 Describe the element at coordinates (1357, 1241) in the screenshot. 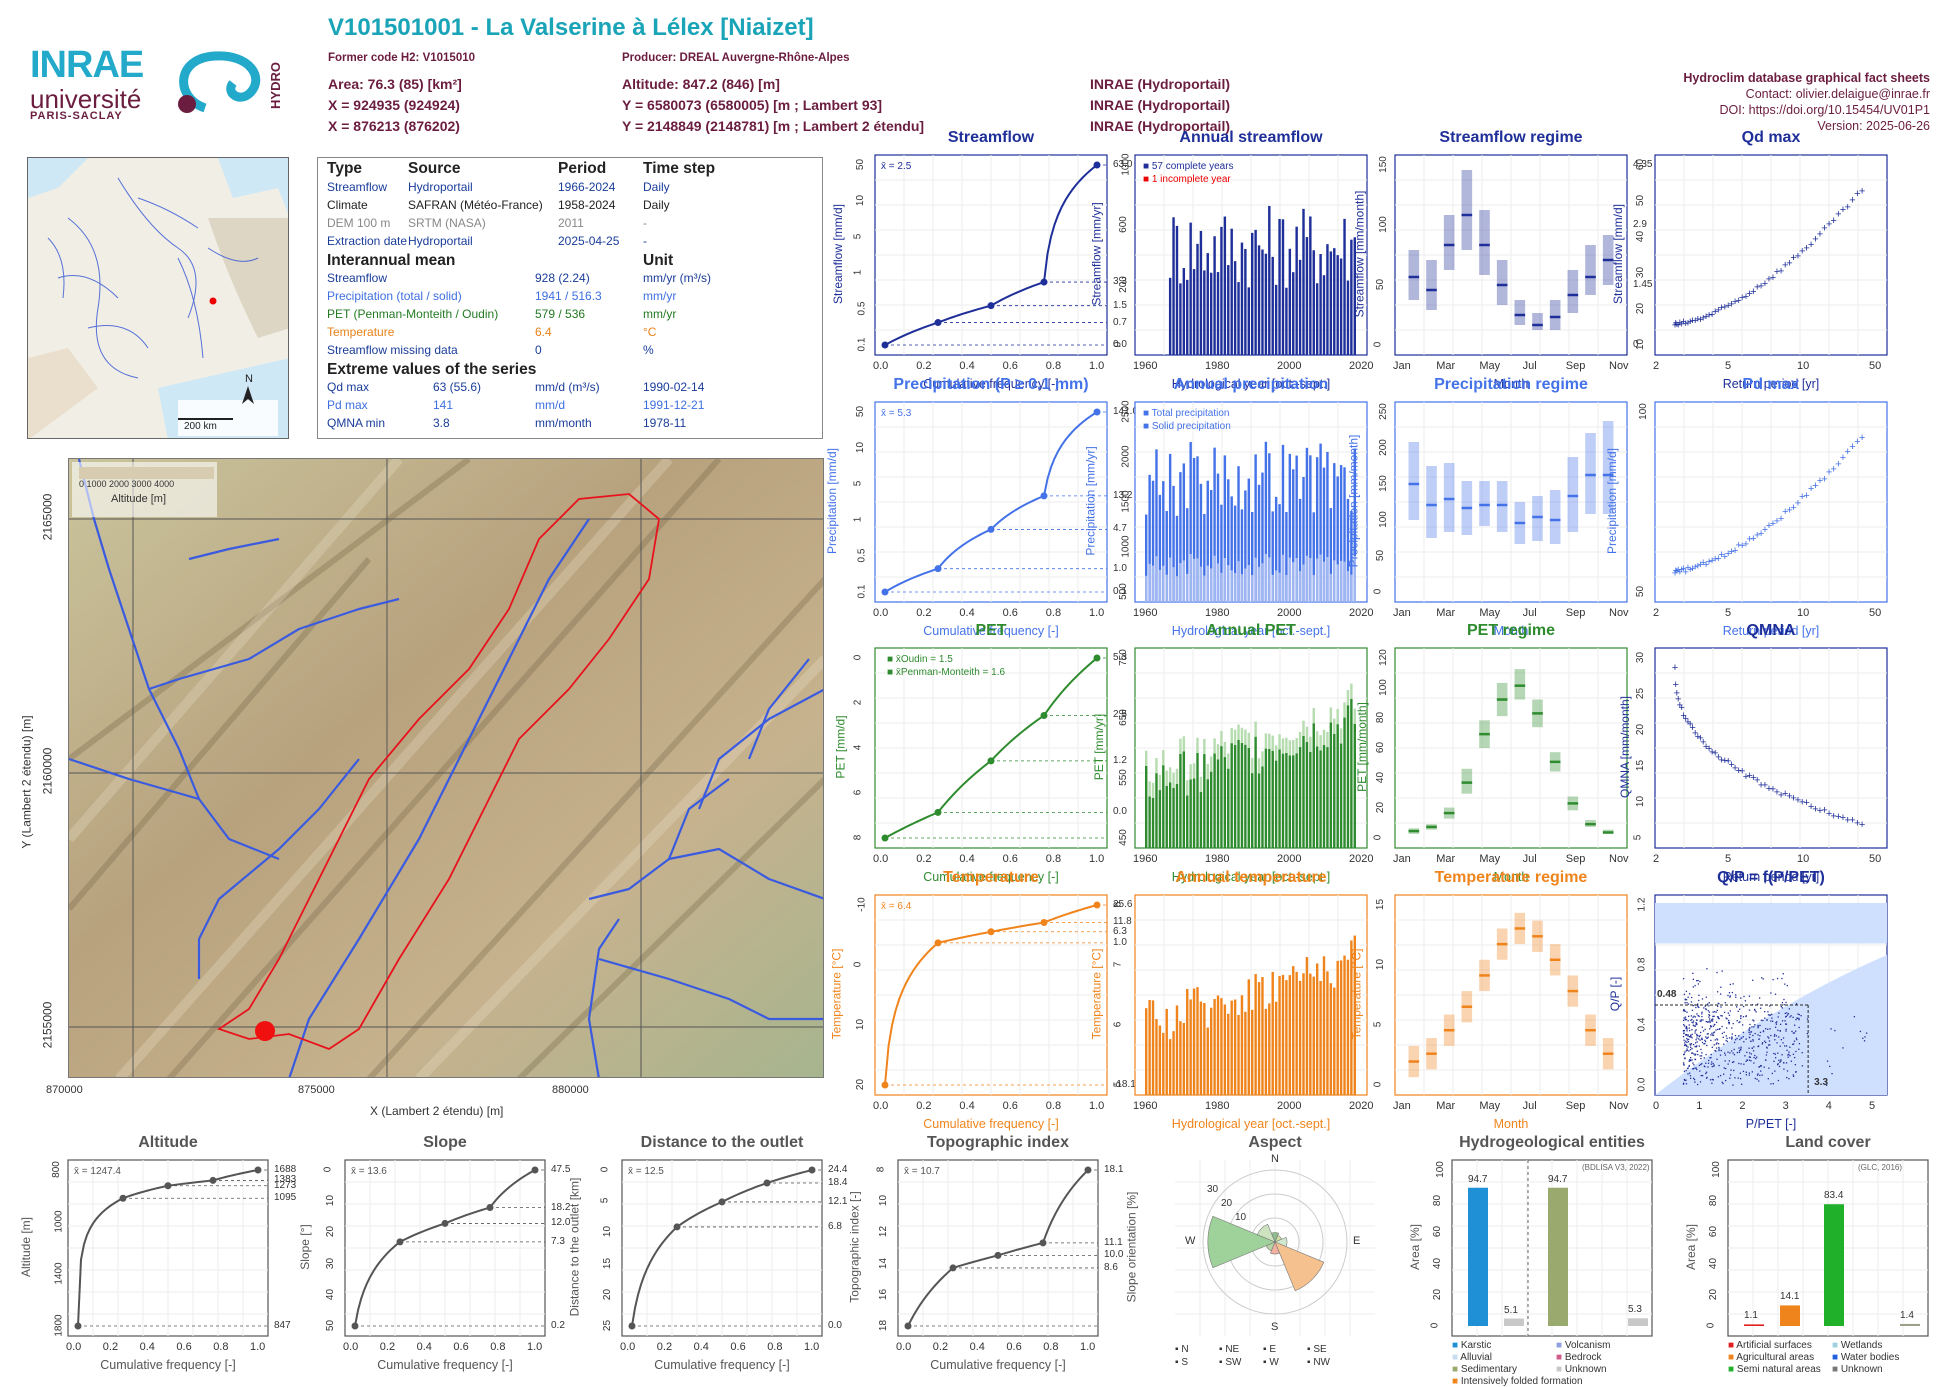

I see `compass-label: E` at that location.